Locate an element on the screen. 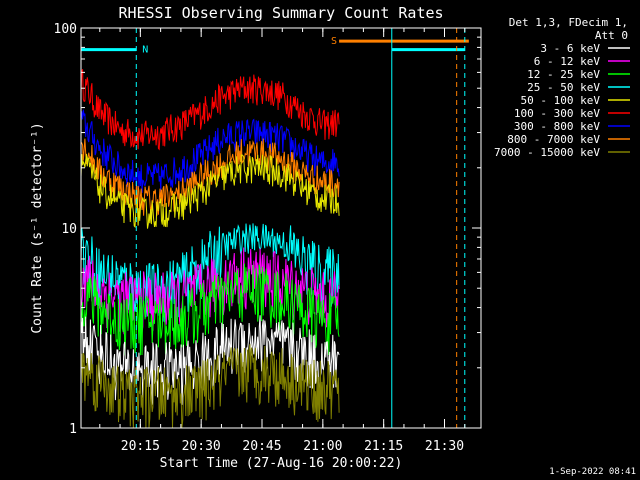 The width and height of the screenshot is (640, 480). x-tick-label-0: 20:15 is located at coordinates (140, 446).